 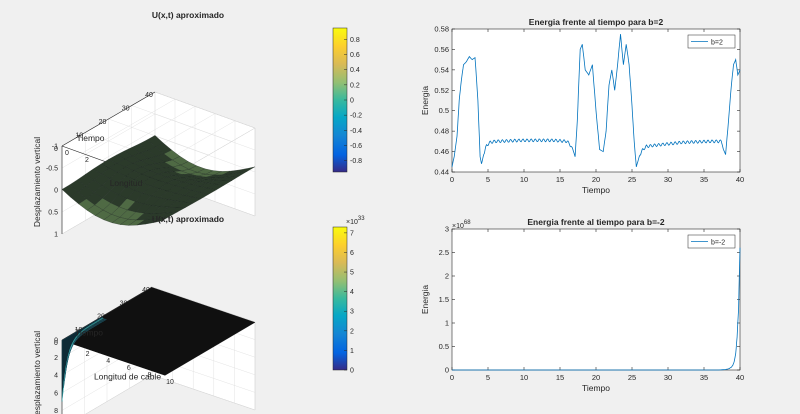 What do you see at coordinates (704, 179) in the screenshot?
I see `x-tick-label: 35` at bounding box center [704, 179].